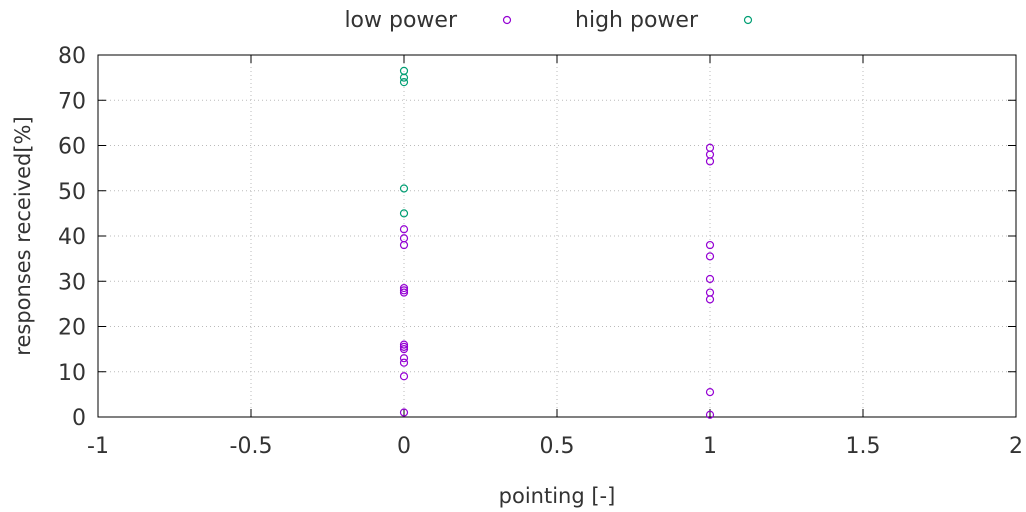 Image resolution: width=1026 pixels, height=512 pixels. What do you see at coordinates (79, 418) in the screenshot?
I see `y-tick-label: 0` at bounding box center [79, 418].